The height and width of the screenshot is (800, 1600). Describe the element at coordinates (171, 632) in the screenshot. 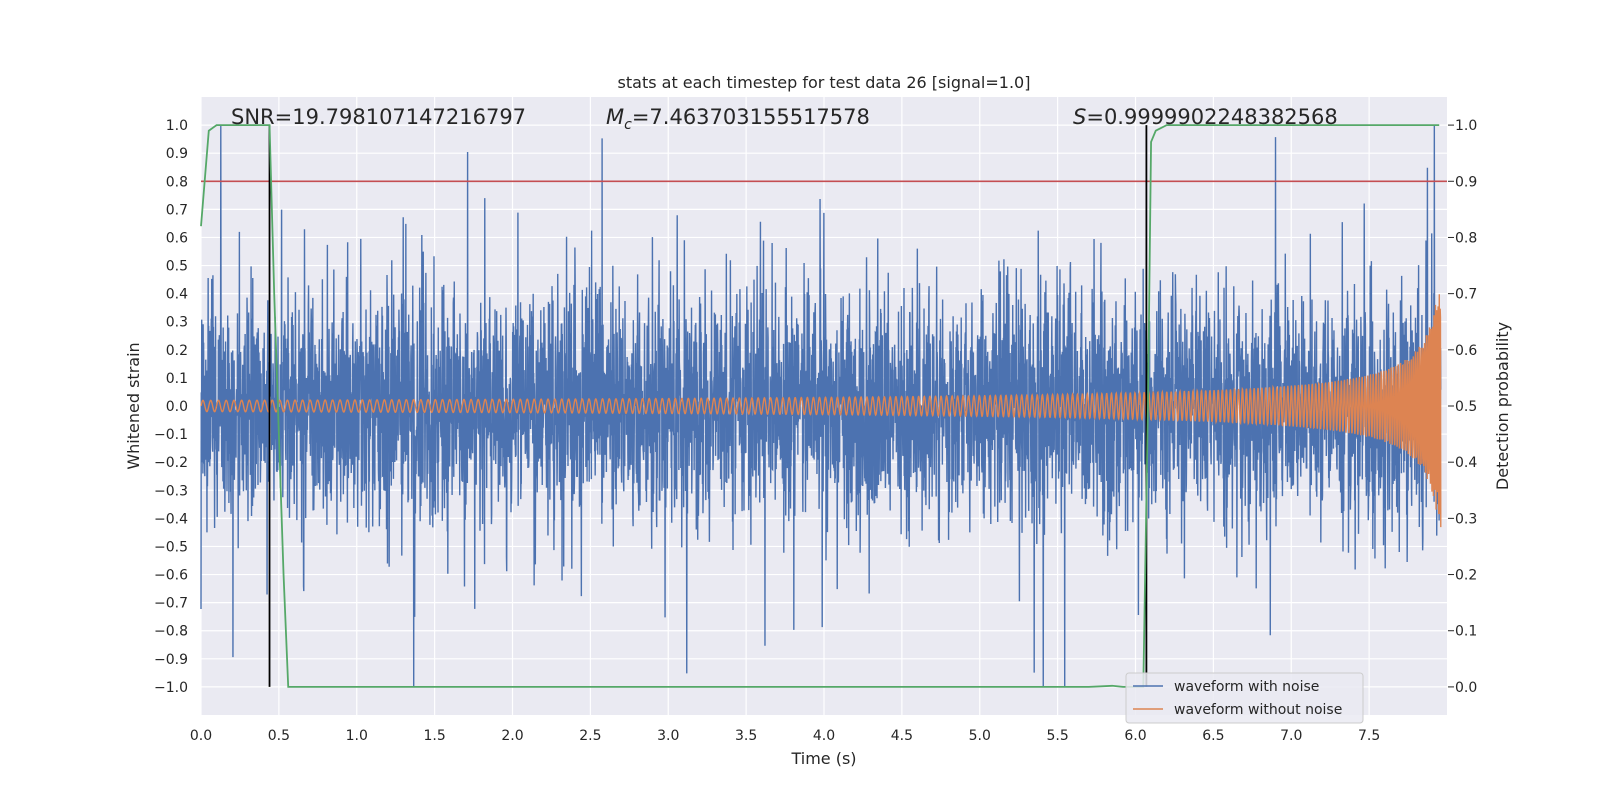

I see `y-tick-label: −0.8` at that location.